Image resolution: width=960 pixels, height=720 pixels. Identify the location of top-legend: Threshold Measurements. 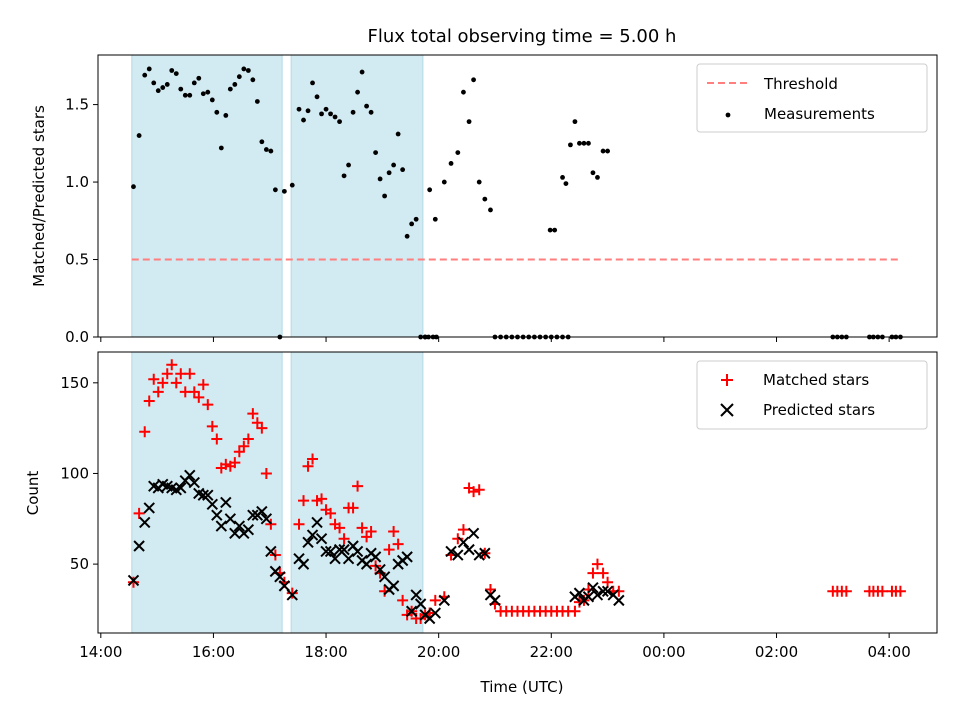
(812, 98).